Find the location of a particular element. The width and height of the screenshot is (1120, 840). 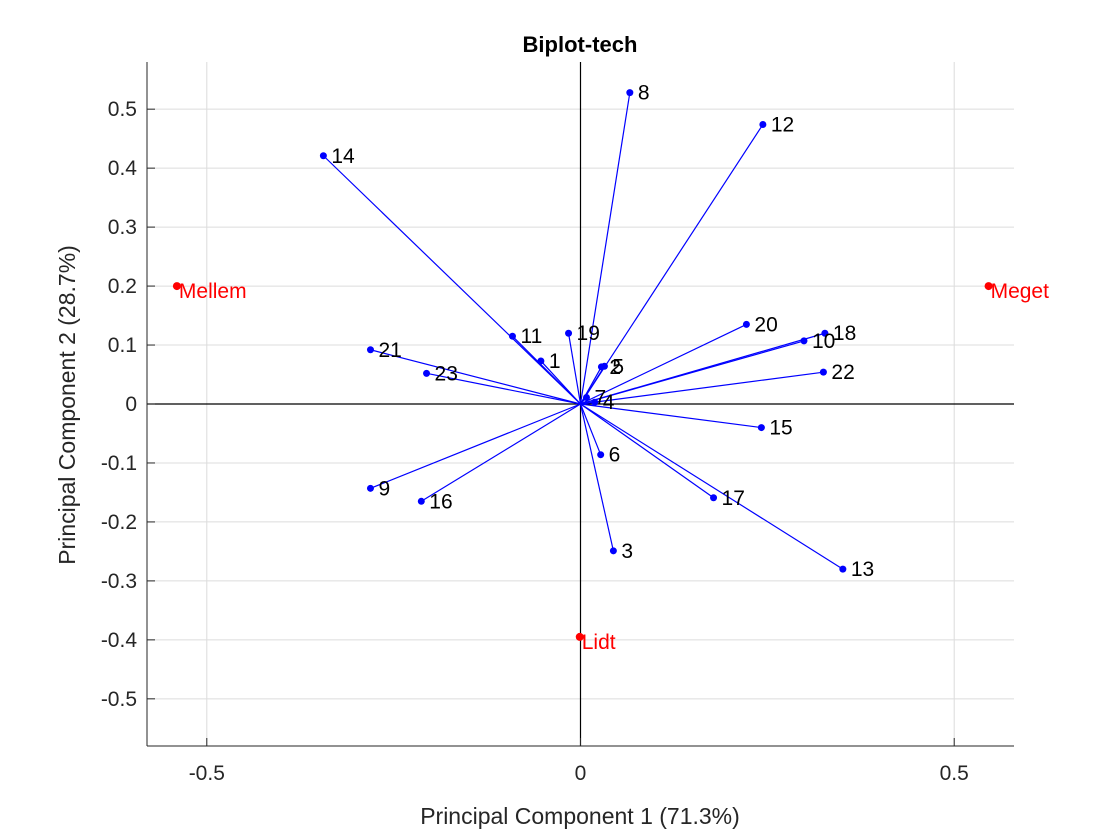

category-point-lidt is located at coordinates (579, 636).